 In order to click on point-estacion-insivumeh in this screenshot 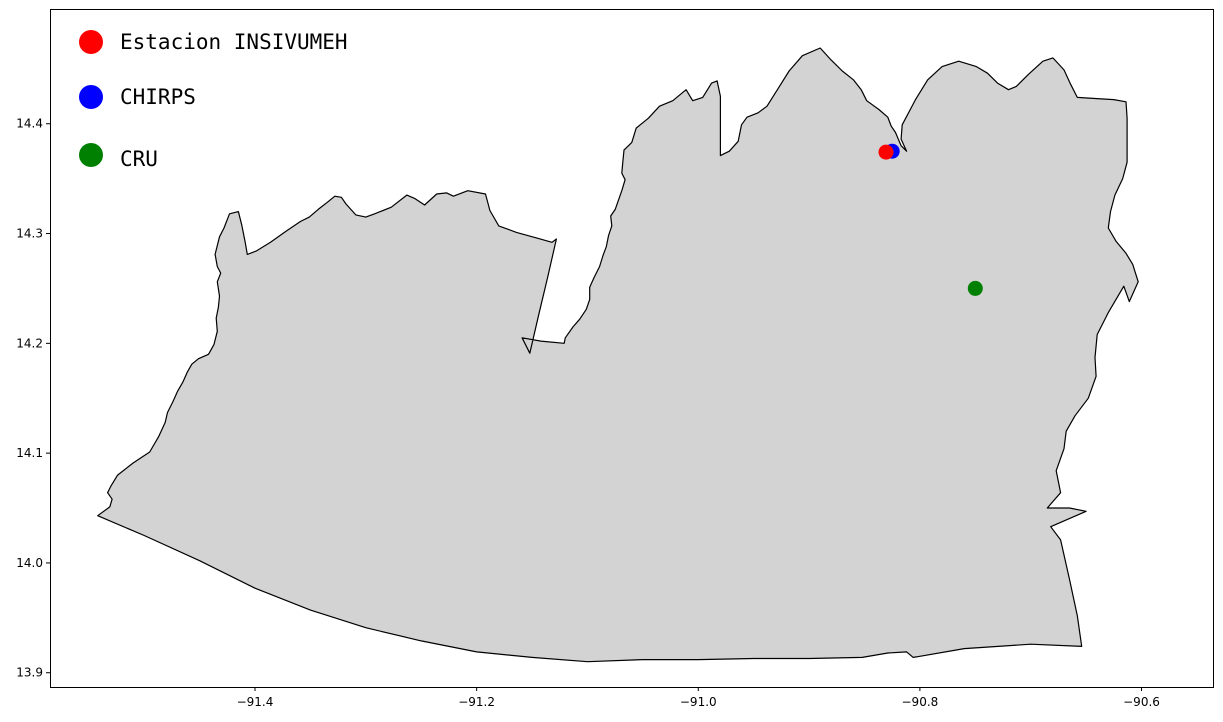, I will do `click(886, 152)`.